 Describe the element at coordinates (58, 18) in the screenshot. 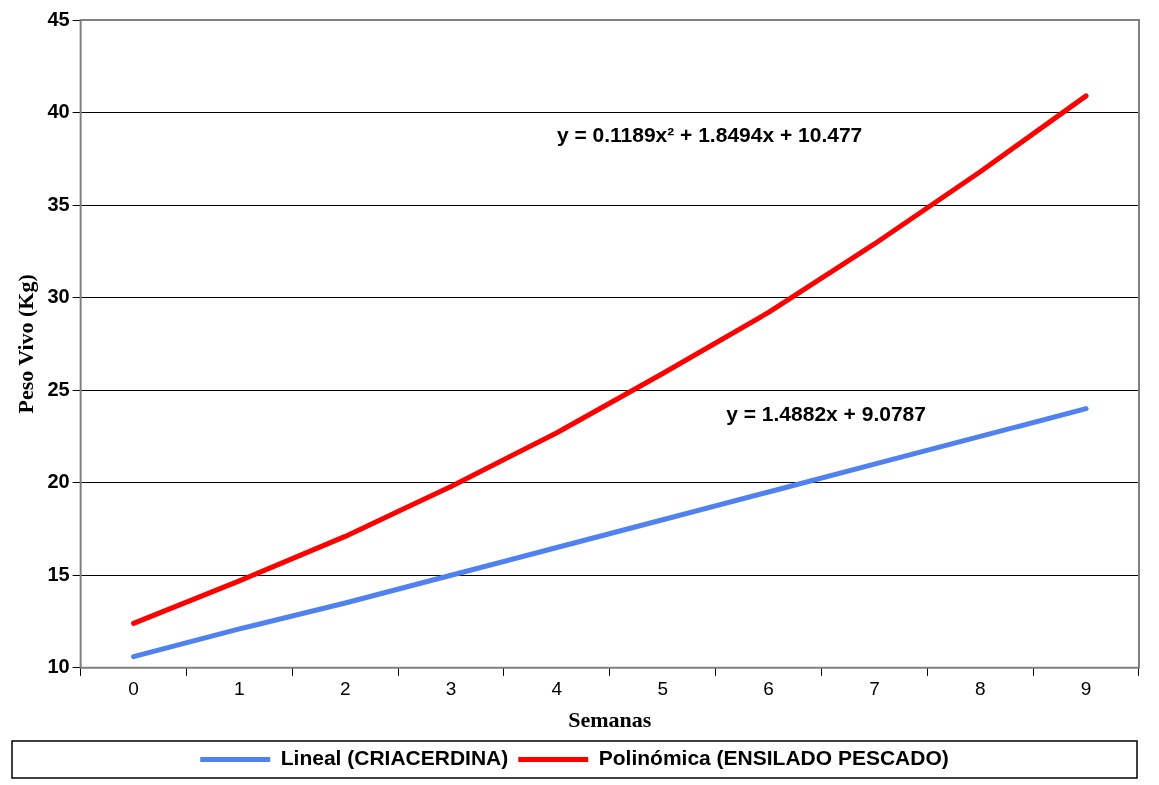

I see `y-tick-label: 45` at that location.